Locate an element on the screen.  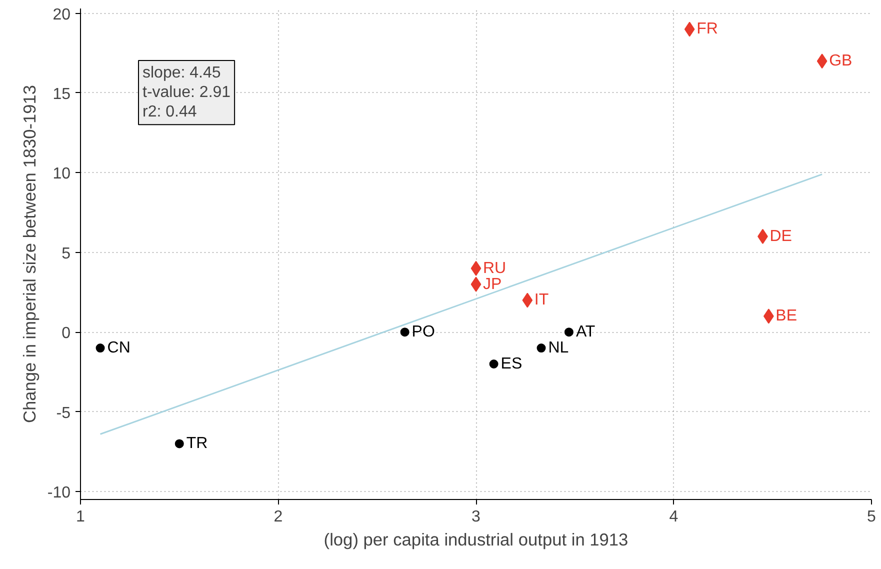
annotation: JP is located at coordinates (492, 284).